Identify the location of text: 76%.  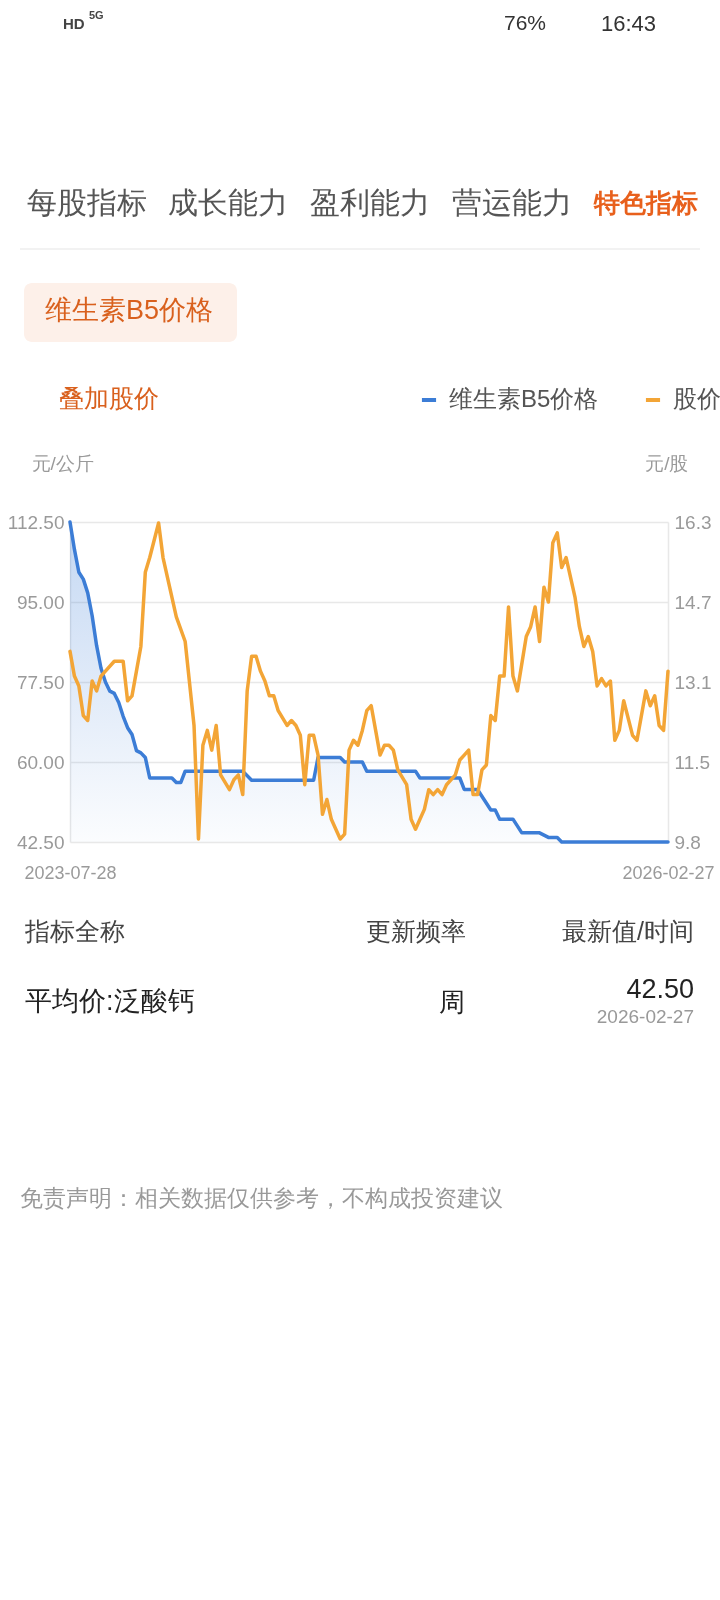
(524, 22).